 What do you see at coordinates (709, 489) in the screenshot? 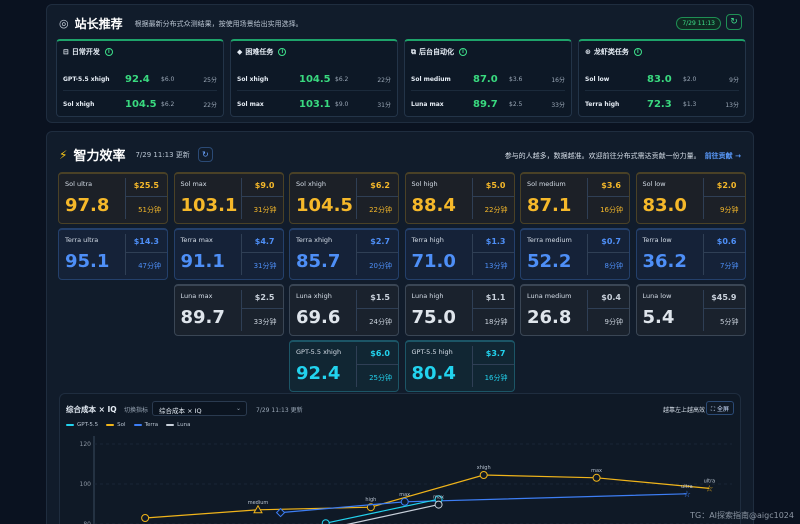
I see `data-point: ☆` at bounding box center [709, 489].